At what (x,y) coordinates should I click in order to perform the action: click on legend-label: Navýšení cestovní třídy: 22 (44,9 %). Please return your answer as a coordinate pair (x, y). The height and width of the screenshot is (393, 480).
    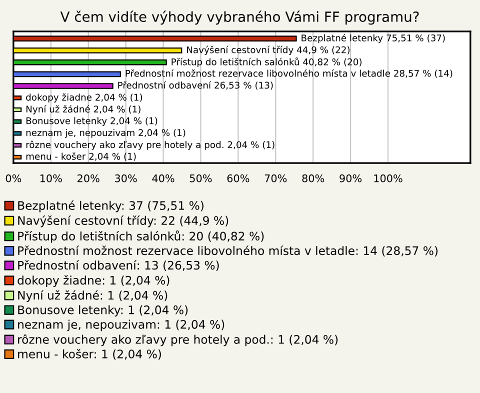
    Looking at the image, I should click on (123, 221).